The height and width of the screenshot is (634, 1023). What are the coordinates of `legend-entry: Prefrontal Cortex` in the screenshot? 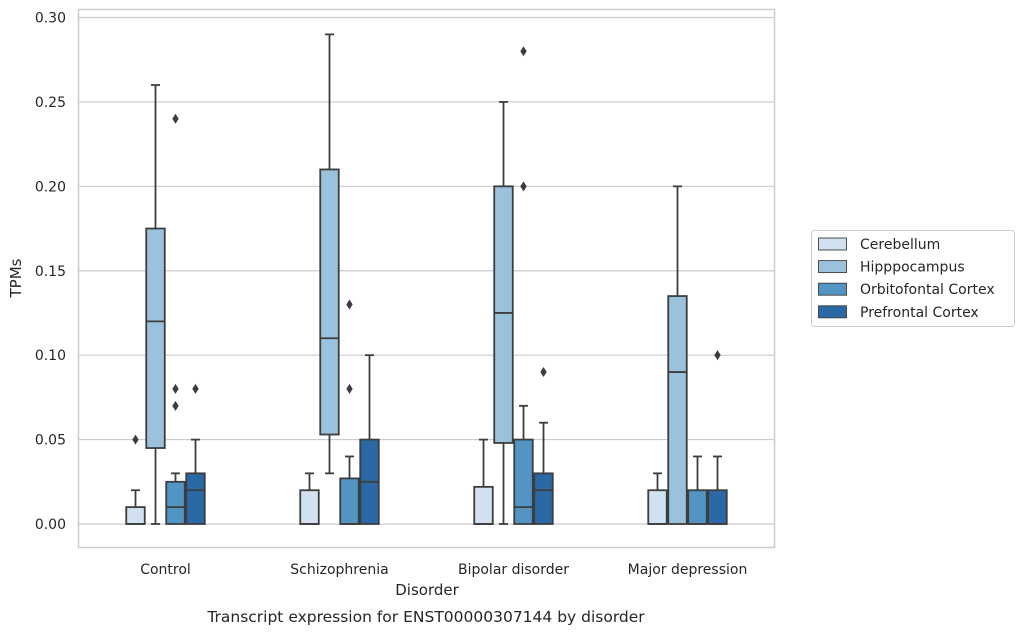 It's located at (898, 313).